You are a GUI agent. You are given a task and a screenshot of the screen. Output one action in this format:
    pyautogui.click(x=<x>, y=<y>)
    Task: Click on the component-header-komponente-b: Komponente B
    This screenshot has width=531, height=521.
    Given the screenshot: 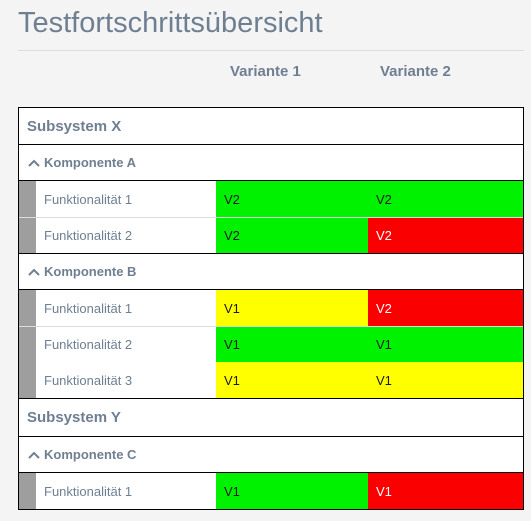 What is the action you would take?
    pyautogui.click(x=271, y=272)
    